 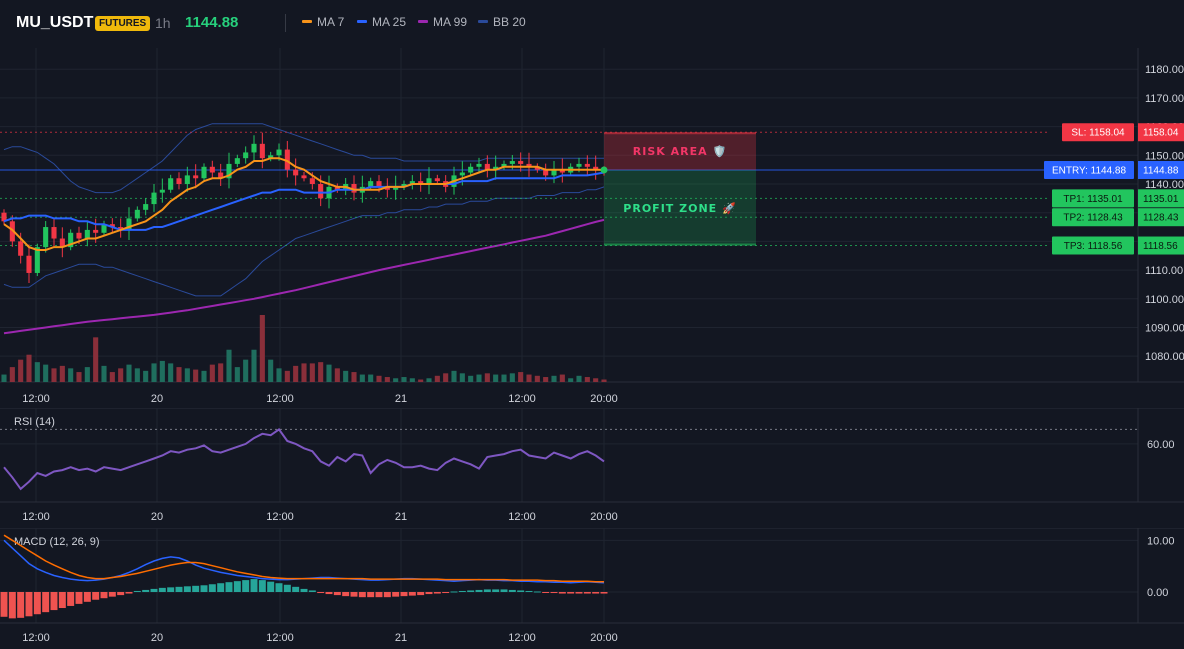 I want to click on macd-x-tick-5: 20:00, so click(x=604, y=638).